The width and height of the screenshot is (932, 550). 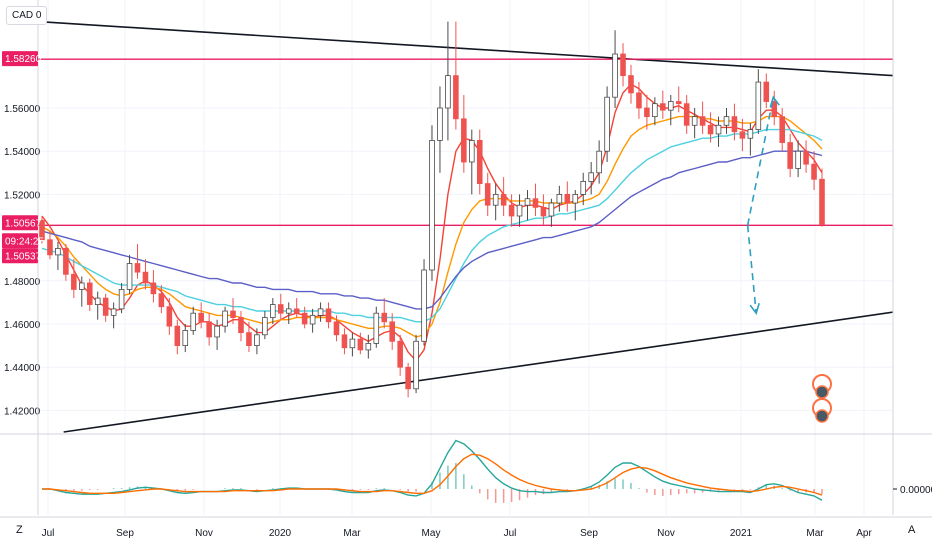 What do you see at coordinates (20, 256) in the screenshot?
I see `price-label-box` at bounding box center [20, 256].